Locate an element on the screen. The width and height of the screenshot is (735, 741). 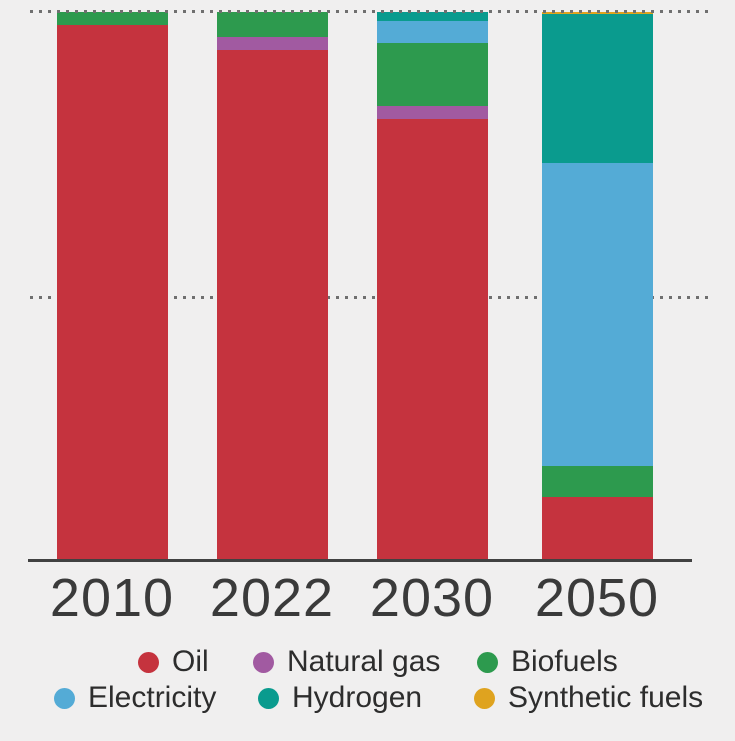
legend-item-electricity: Electricity is located at coordinates (135, 698).